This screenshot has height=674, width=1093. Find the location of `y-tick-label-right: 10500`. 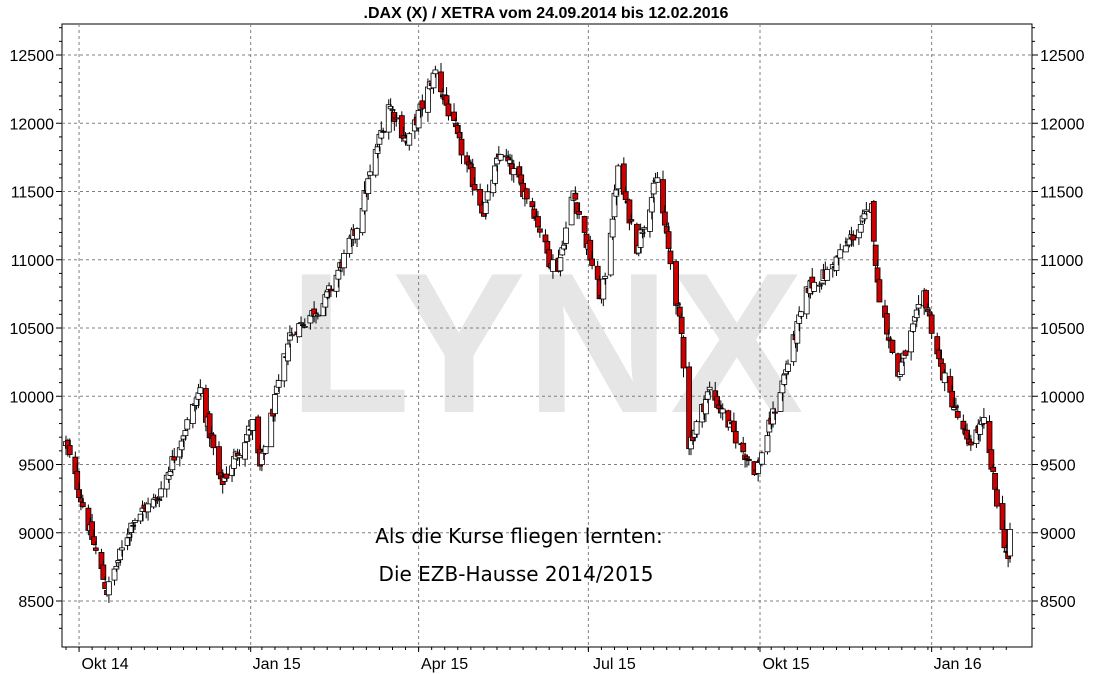

y-tick-label-right: 10500 is located at coordinates (1062, 329).